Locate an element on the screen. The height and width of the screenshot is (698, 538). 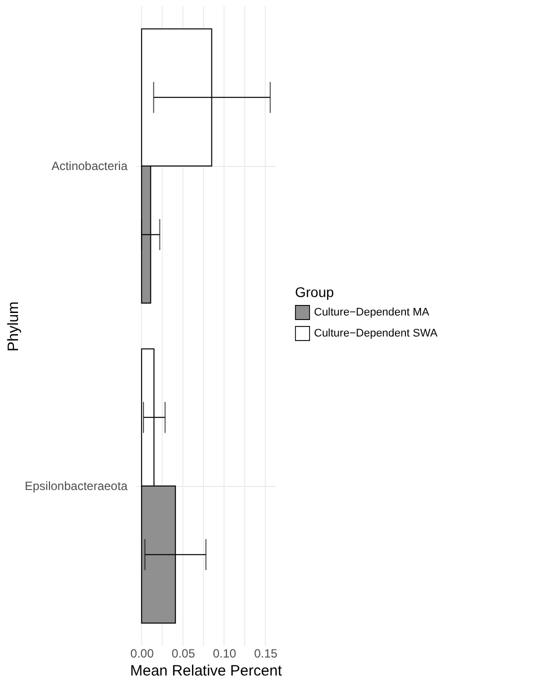
x-axis-title: Mean Relative Percent is located at coordinates (206, 671).